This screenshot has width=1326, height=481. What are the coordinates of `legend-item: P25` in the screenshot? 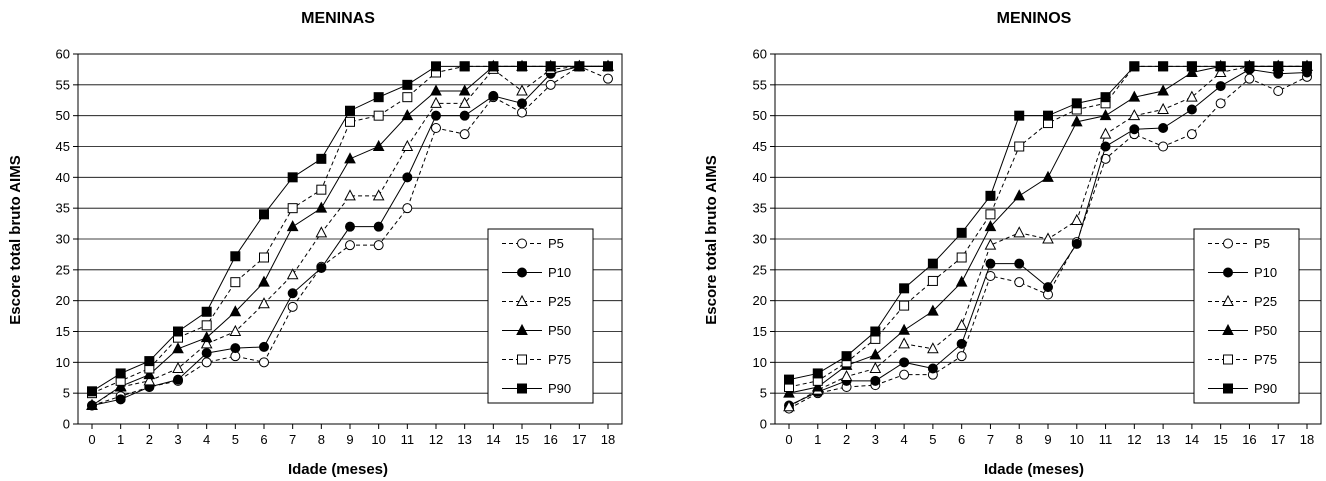 It's located at (536, 301).